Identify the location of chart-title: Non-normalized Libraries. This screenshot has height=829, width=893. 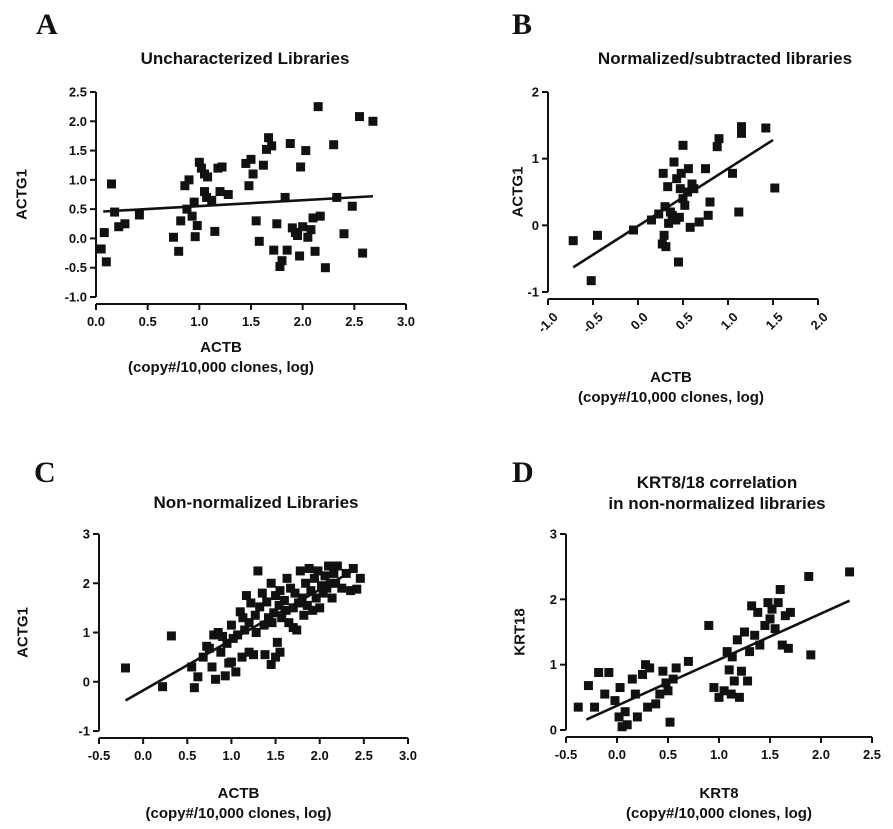
(256, 502).